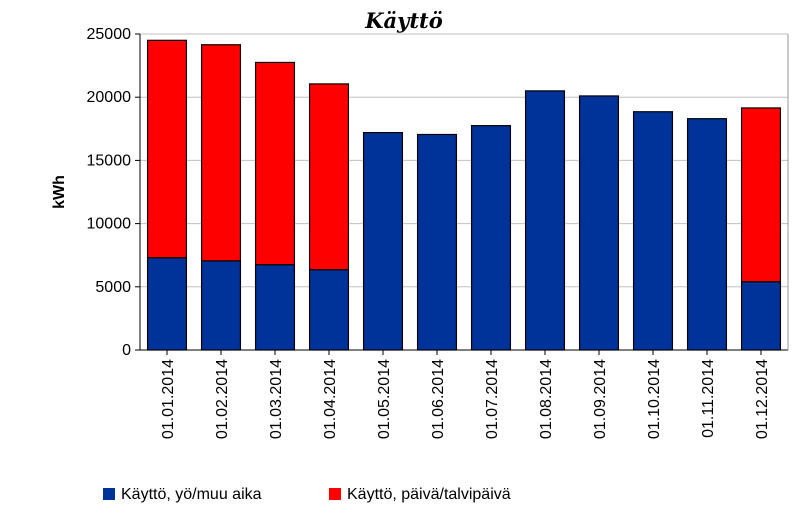 This screenshot has height=522, width=805. I want to click on x-tick-label: 01.12.2014, so click(762, 399).